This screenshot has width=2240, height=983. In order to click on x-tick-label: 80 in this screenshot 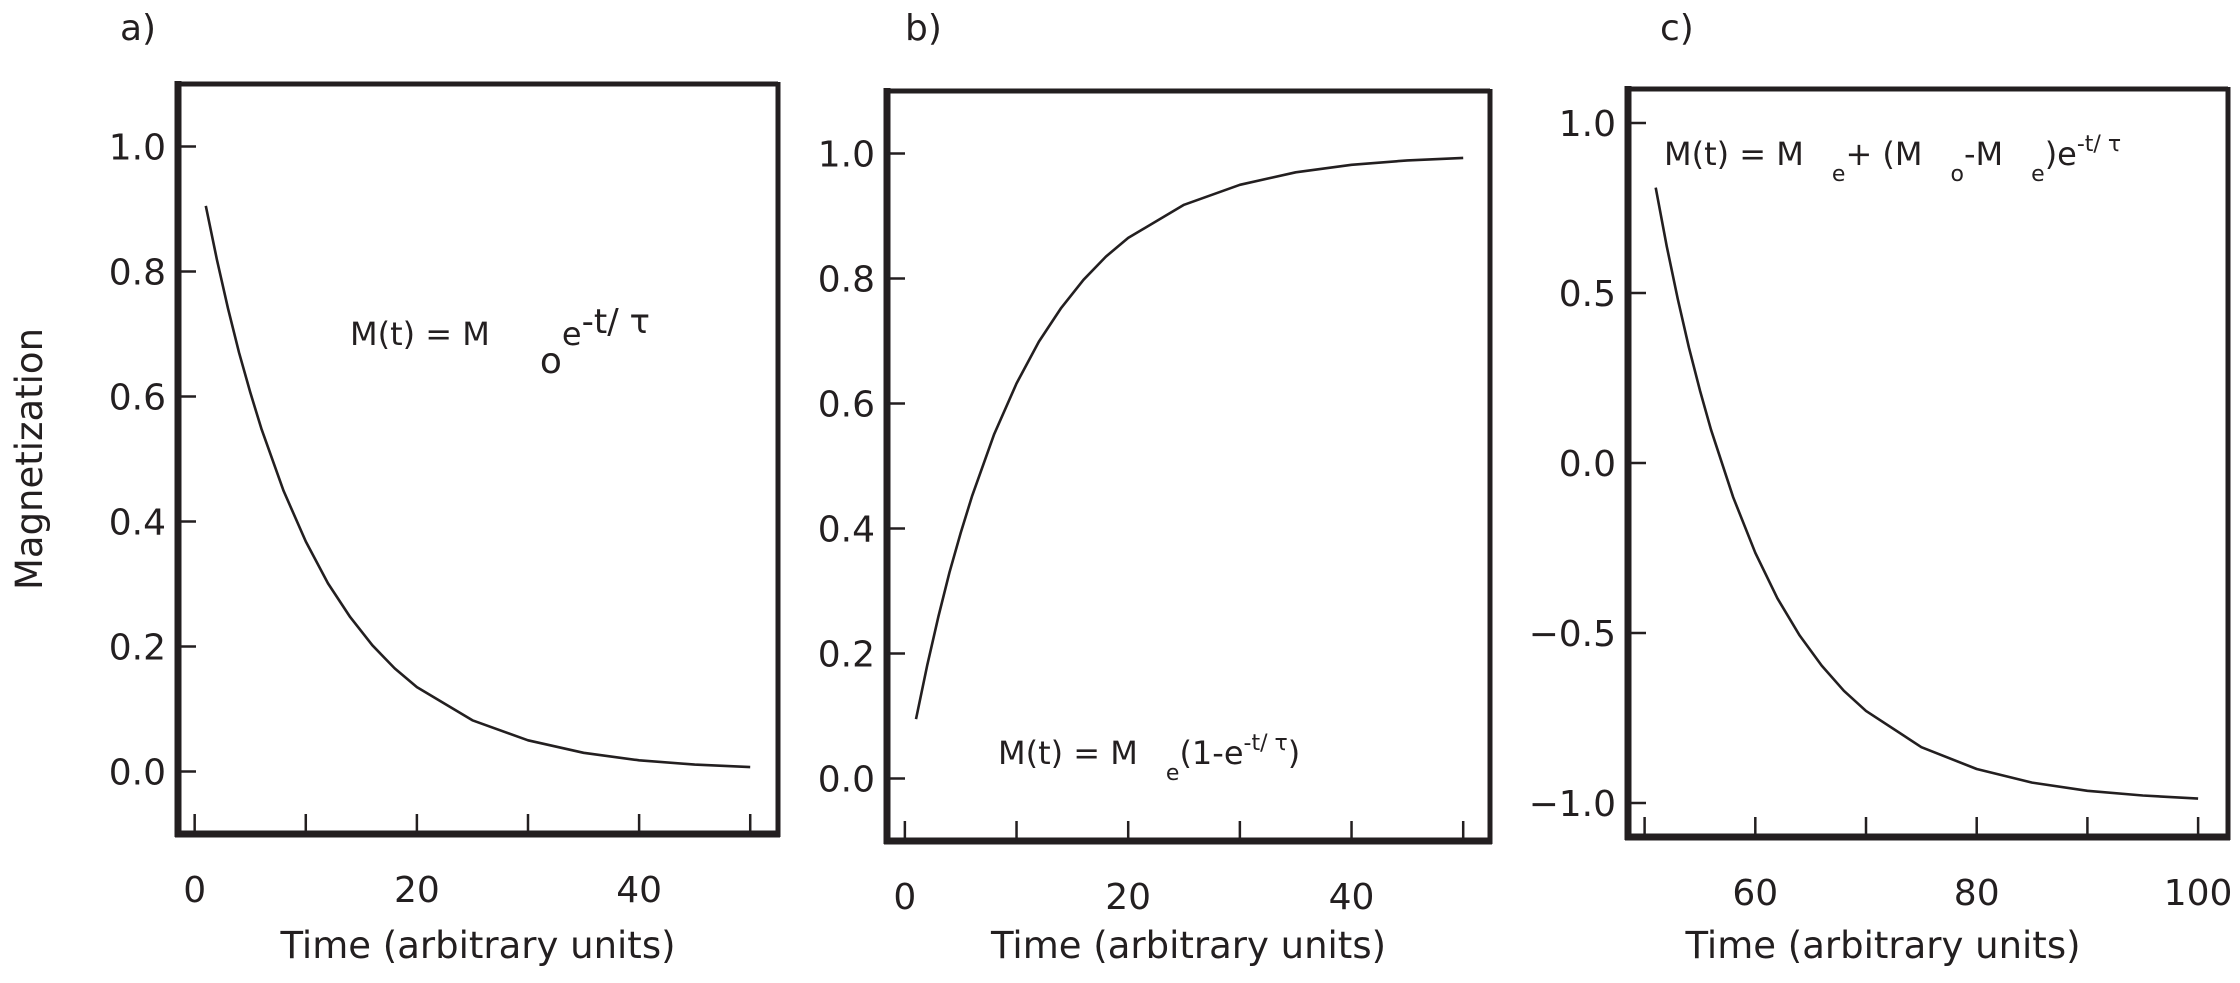, I will do `click(1977, 893)`.